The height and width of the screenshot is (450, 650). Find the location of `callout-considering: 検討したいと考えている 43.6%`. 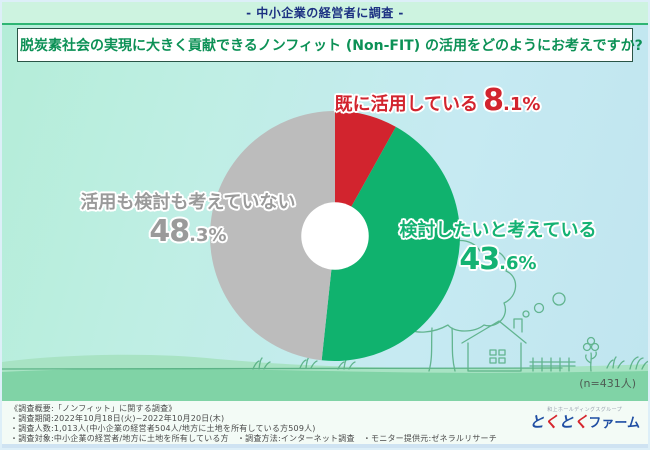

callout-considering: 検討したいと考えている 43.6% is located at coordinates (498, 249).